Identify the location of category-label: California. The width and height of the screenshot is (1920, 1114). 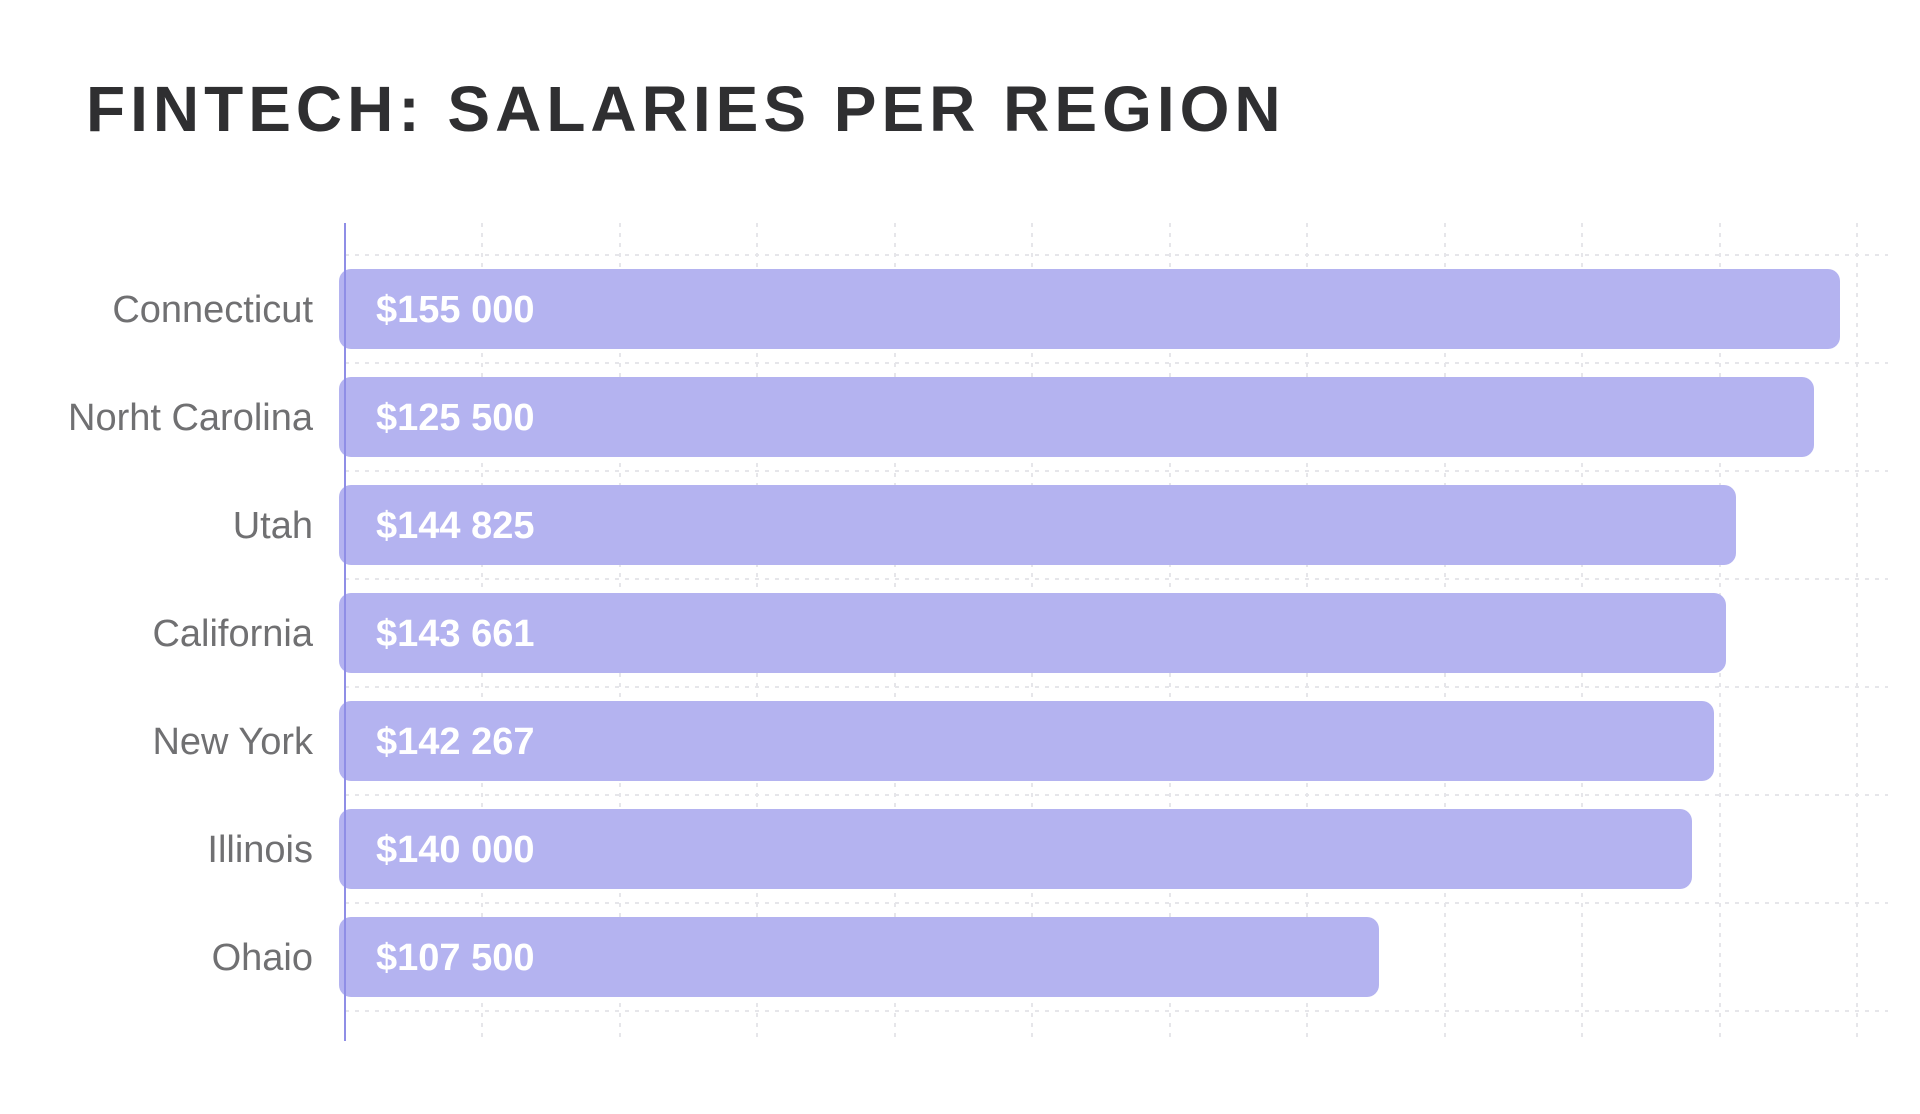
(232, 634).